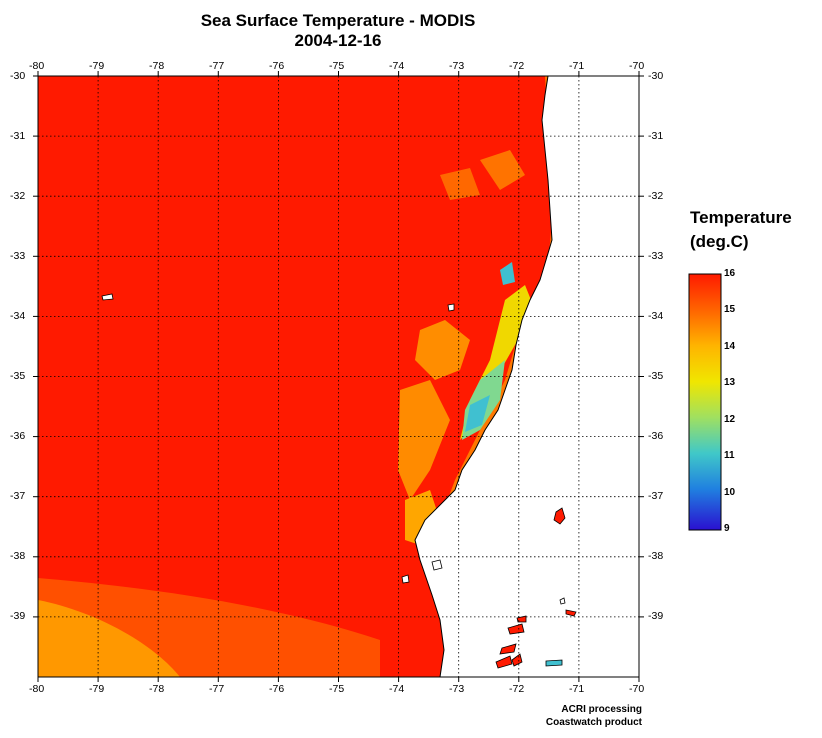 Image resolution: width=822 pixels, height=738 pixels. What do you see at coordinates (277, 66) in the screenshot?
I see `x-tick-top: -76` at bounding box center [277, 66].